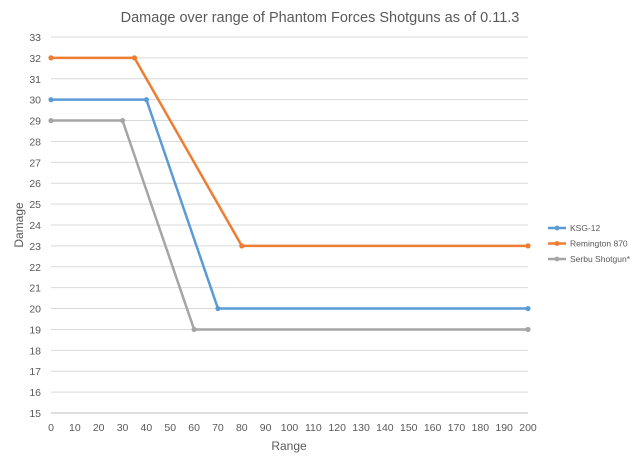 Image resolution: width=640 pixels, height=465 pixels. What do you see at coordinates (35, 310) in the screenshot?
I see `y-tick-label: 20` at bounding box center [35, 310].